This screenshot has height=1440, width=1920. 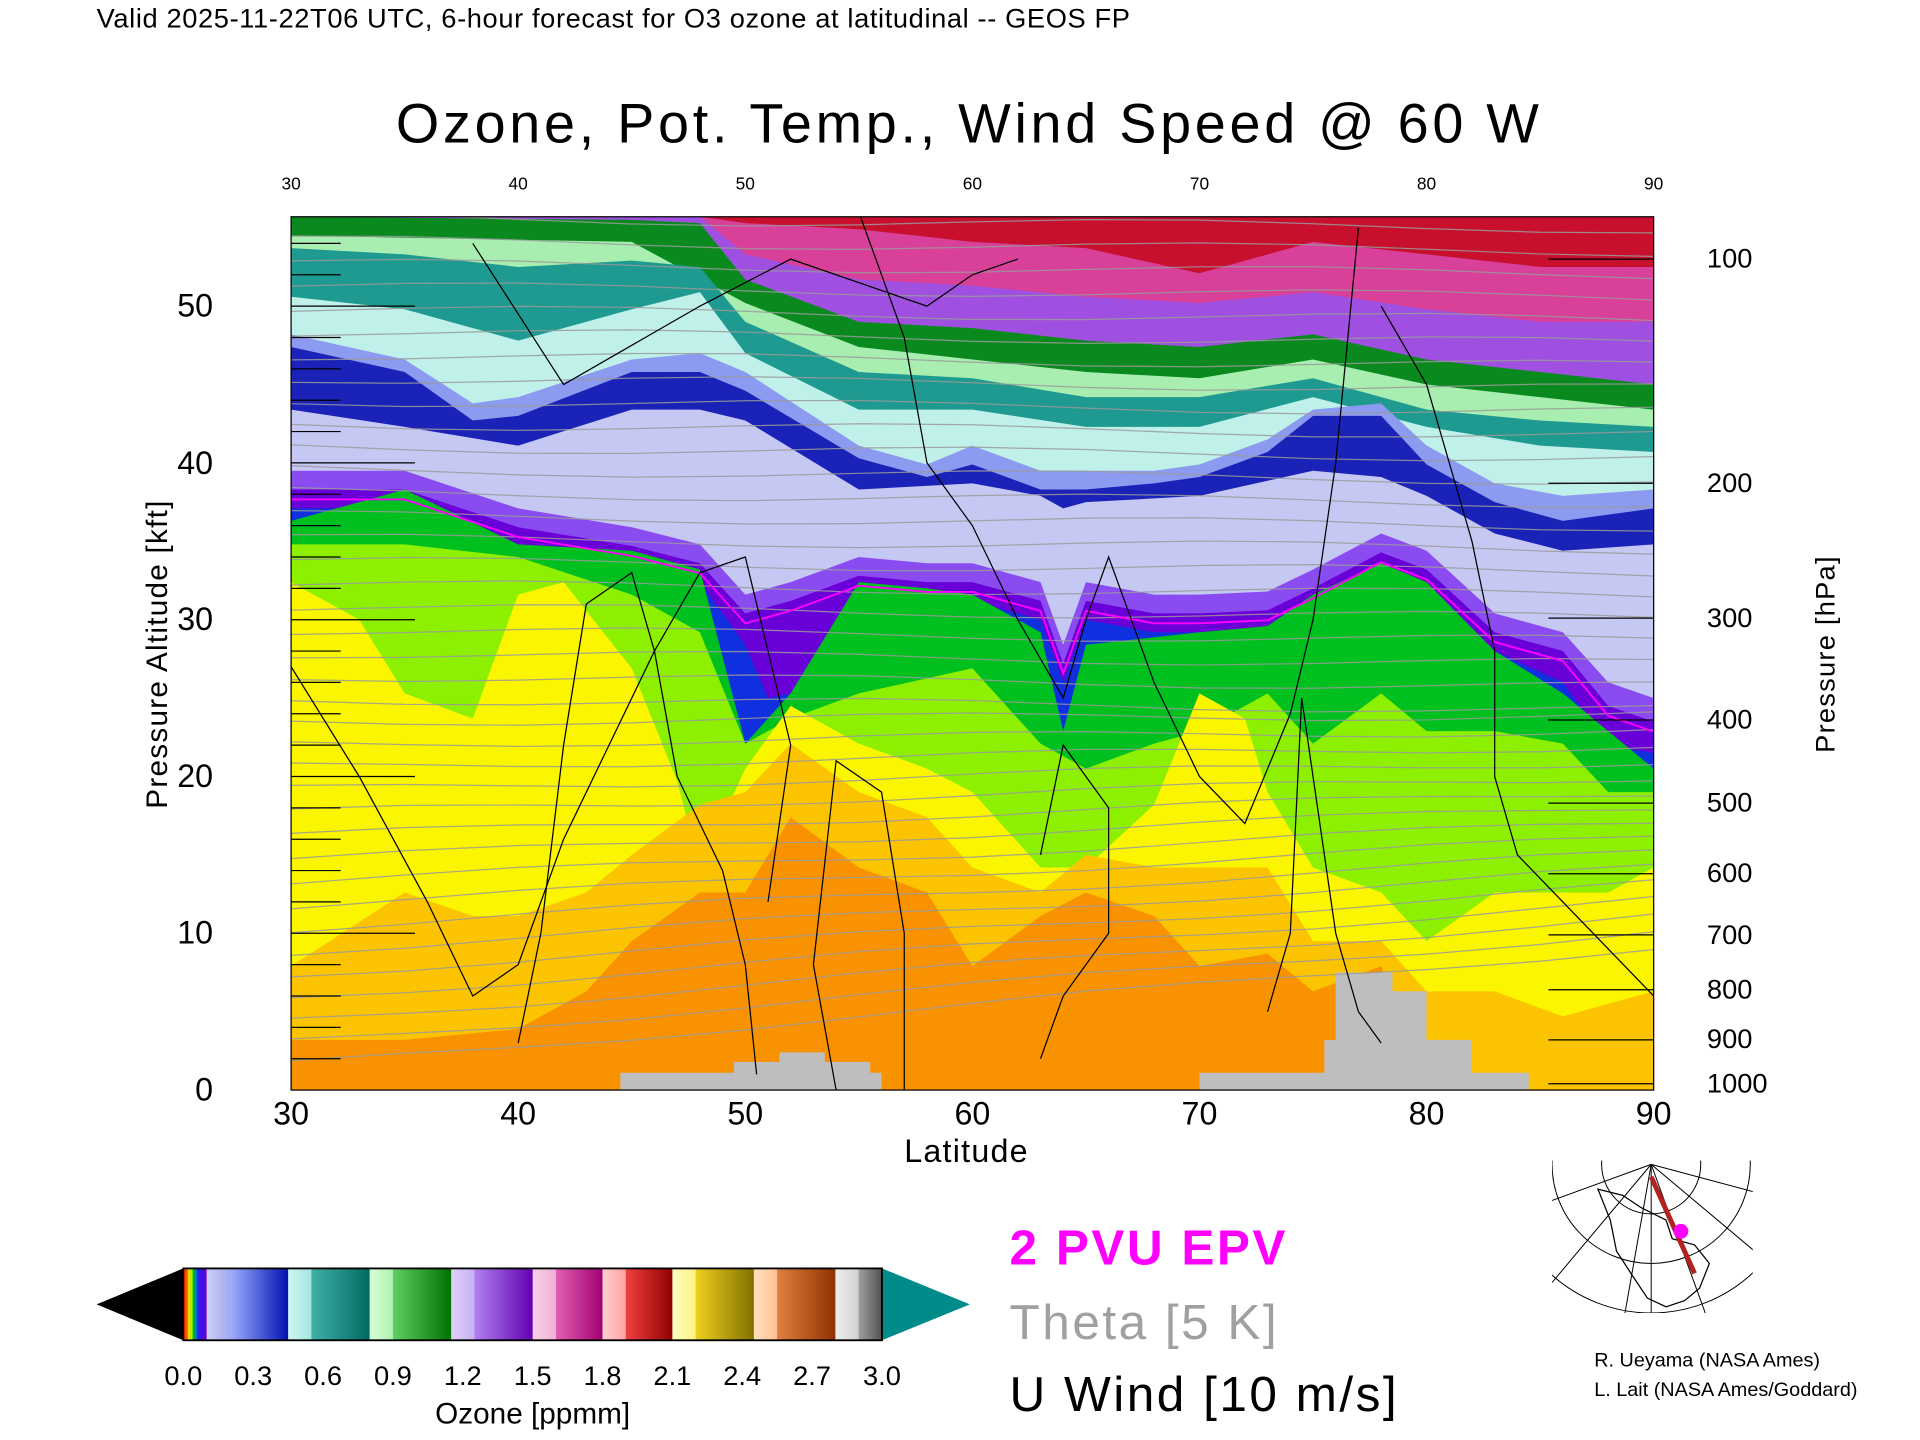 I want to click on top-tick-label: 60, so click(x=972, y=183).